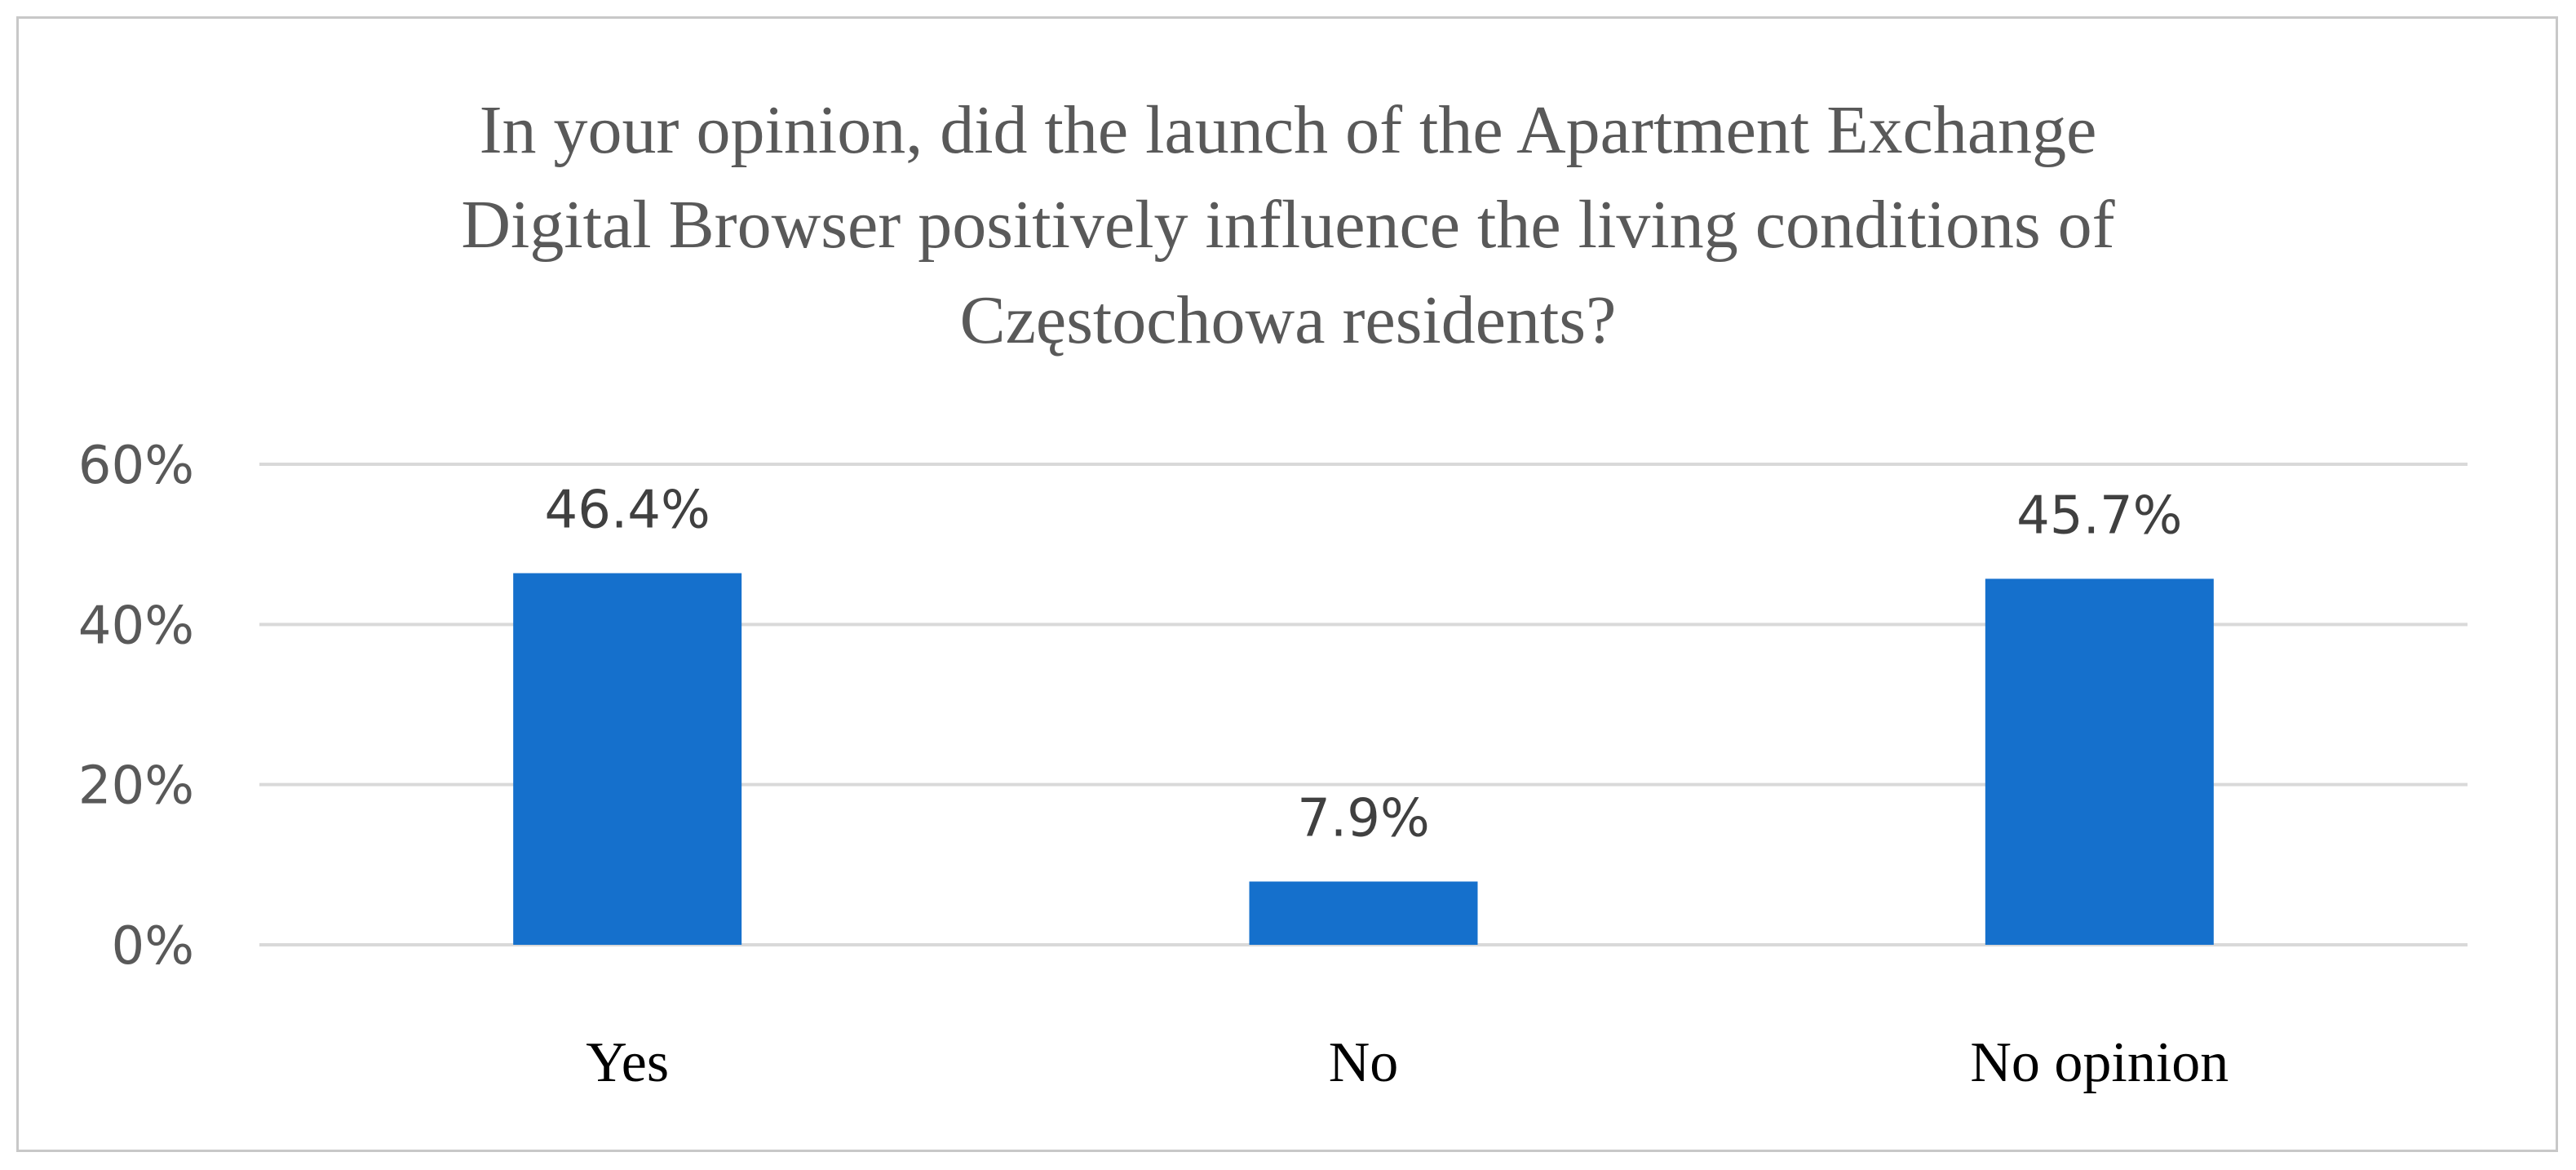  What do you see at coordinates (1363, 819) in the screenshot?
I see `data-label: 7.9%` at bounding box center [1363, 819].